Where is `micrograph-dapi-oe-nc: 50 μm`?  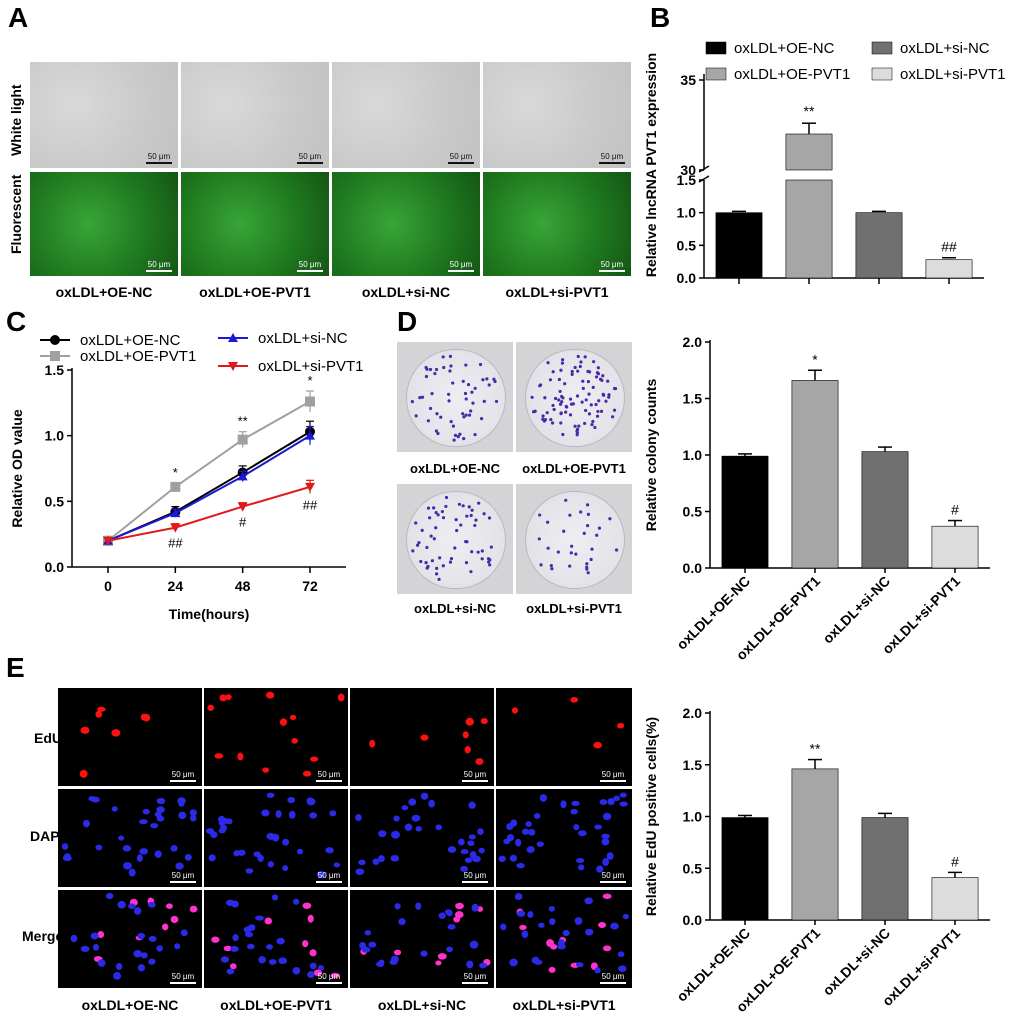
micrograph-dapi-oe-nc: 50 μm is located at coordinates (130, 838).